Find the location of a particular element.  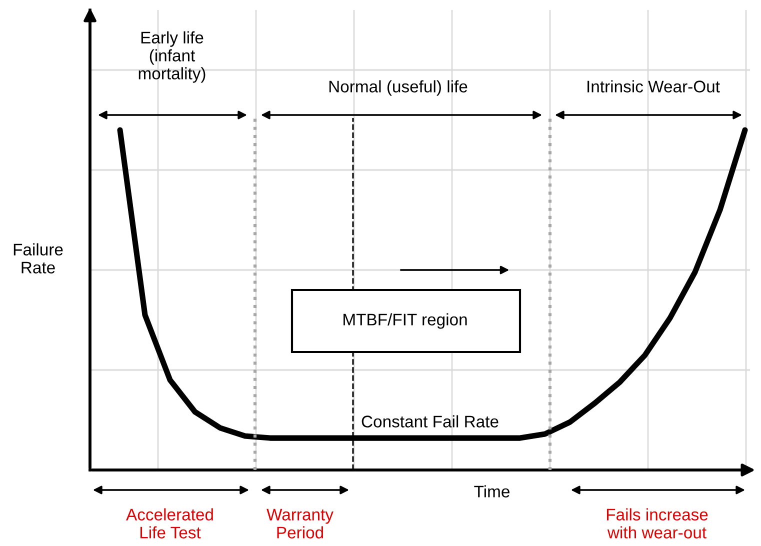

text: Warranty Period is located at coordinates (300, 523).